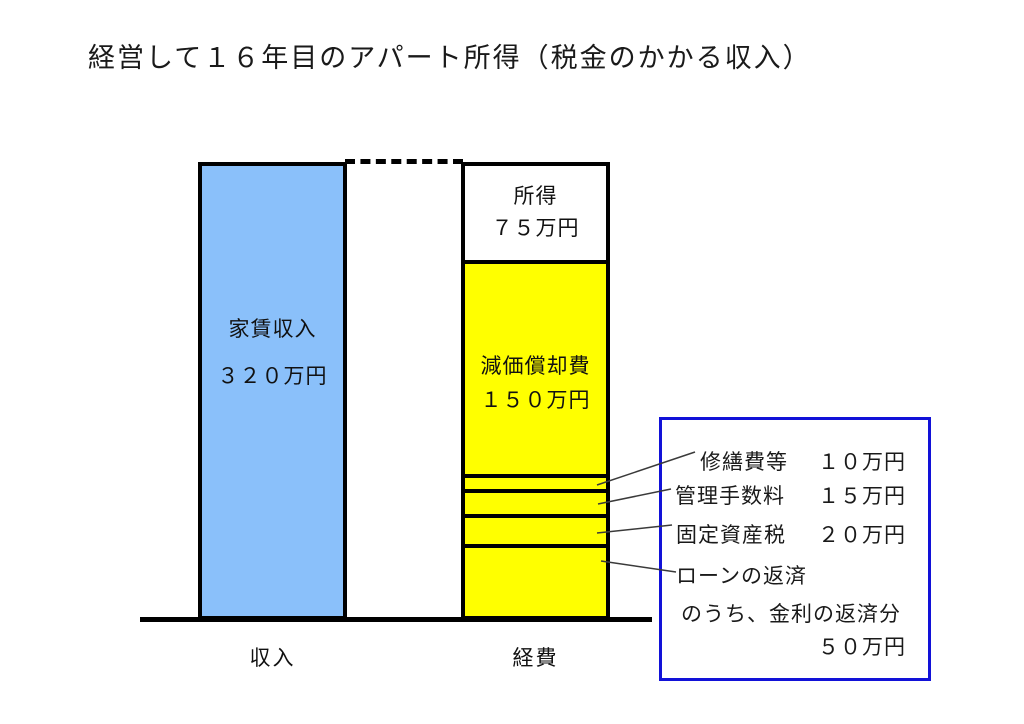  What do you see at coordinates (535, 196) in the screenshot?
I see `segment-shotoku-label: 所得` at bounding box center [535, 196].